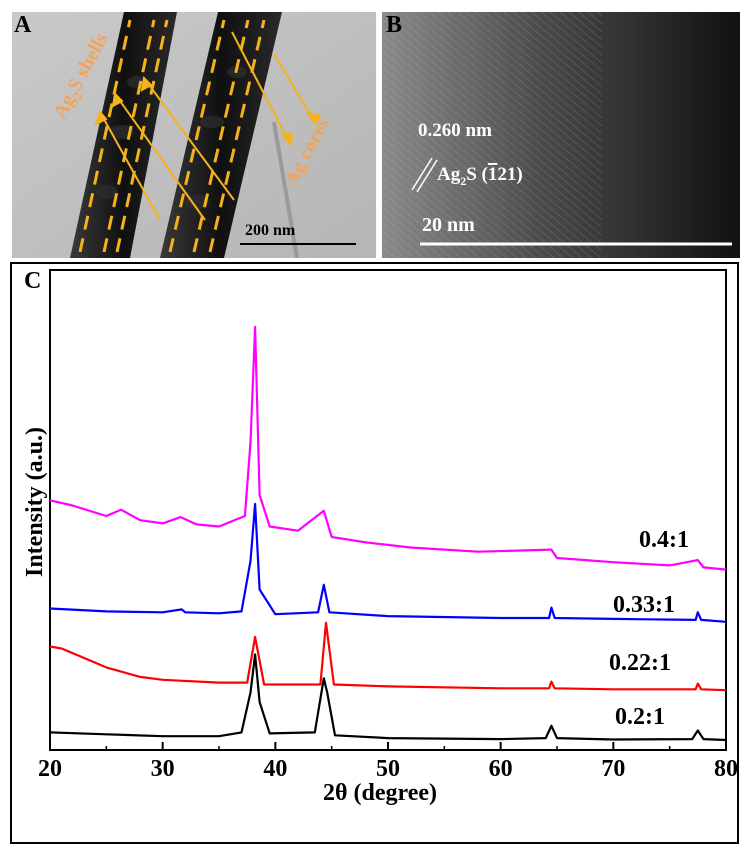 The width and height of the screenshot is (740, 850). What do you see at coordinates (493, 174) in the screenshot?
I see `plane-label-bar: 1` at bounding box center [493, 174].